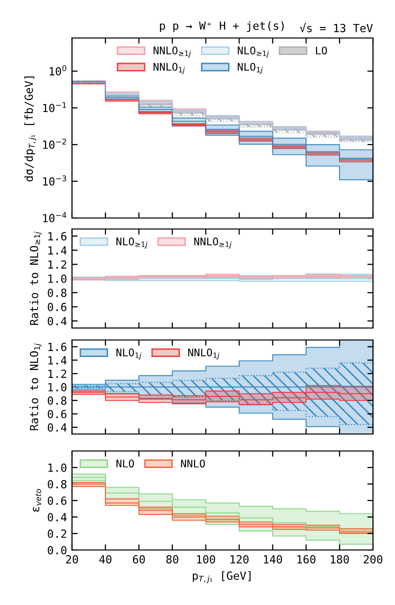  I want to click on y-tick-label: 10$^{−1}$, so click(54, 107).